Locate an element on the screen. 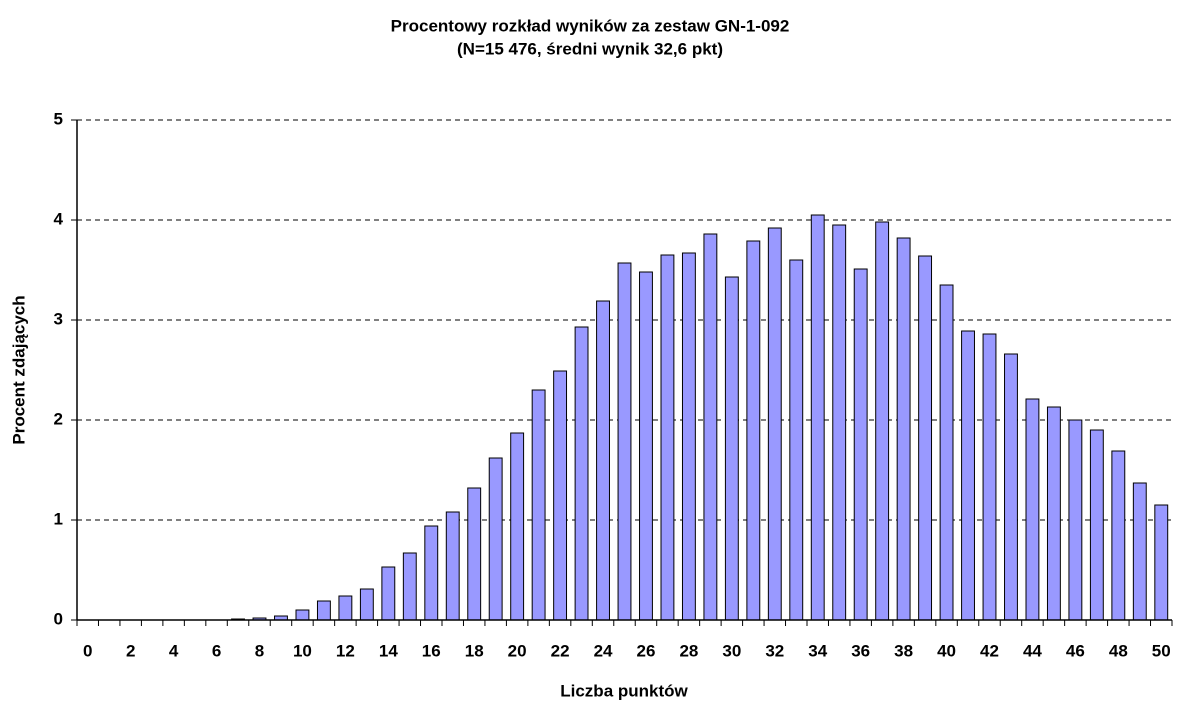  x-tick-label: 32 is located at coordinates (774, 650).